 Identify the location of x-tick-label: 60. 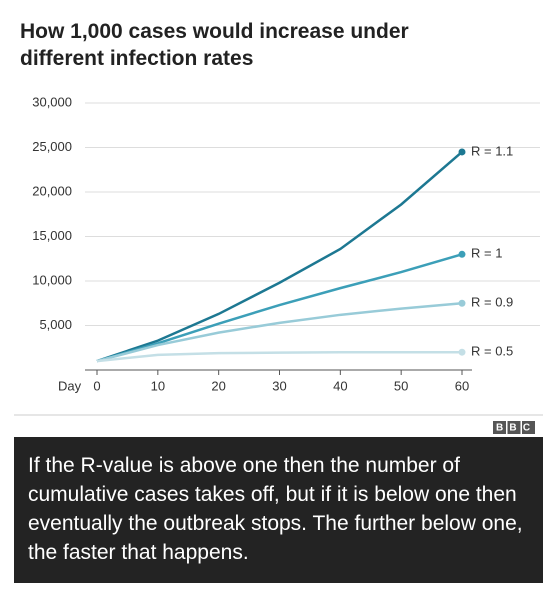
(462, 385).